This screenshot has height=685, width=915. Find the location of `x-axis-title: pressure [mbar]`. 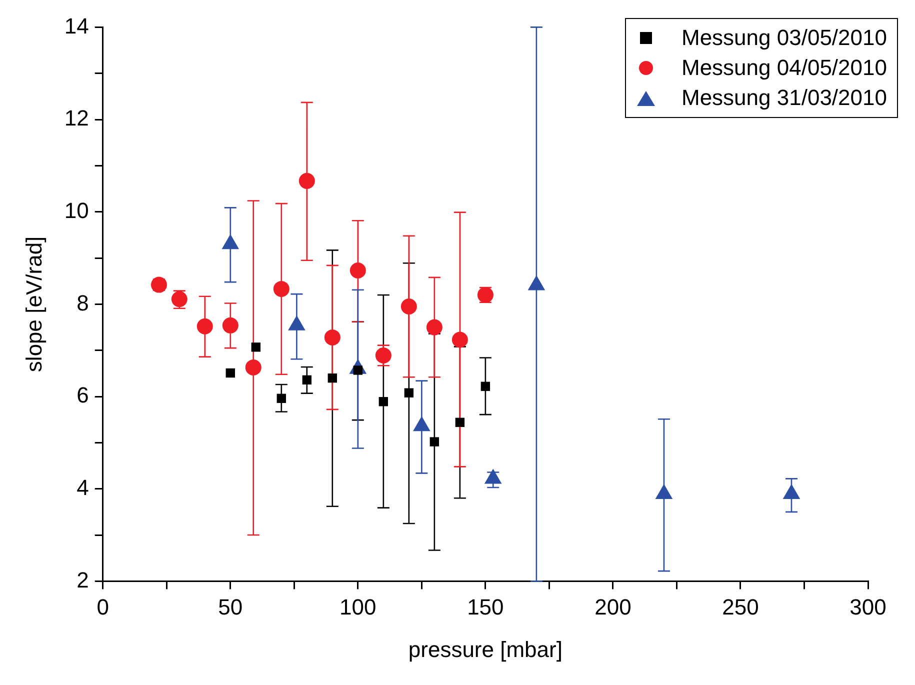

x-axis-title: pressure [mbar] is located at coordinates (485, 649).